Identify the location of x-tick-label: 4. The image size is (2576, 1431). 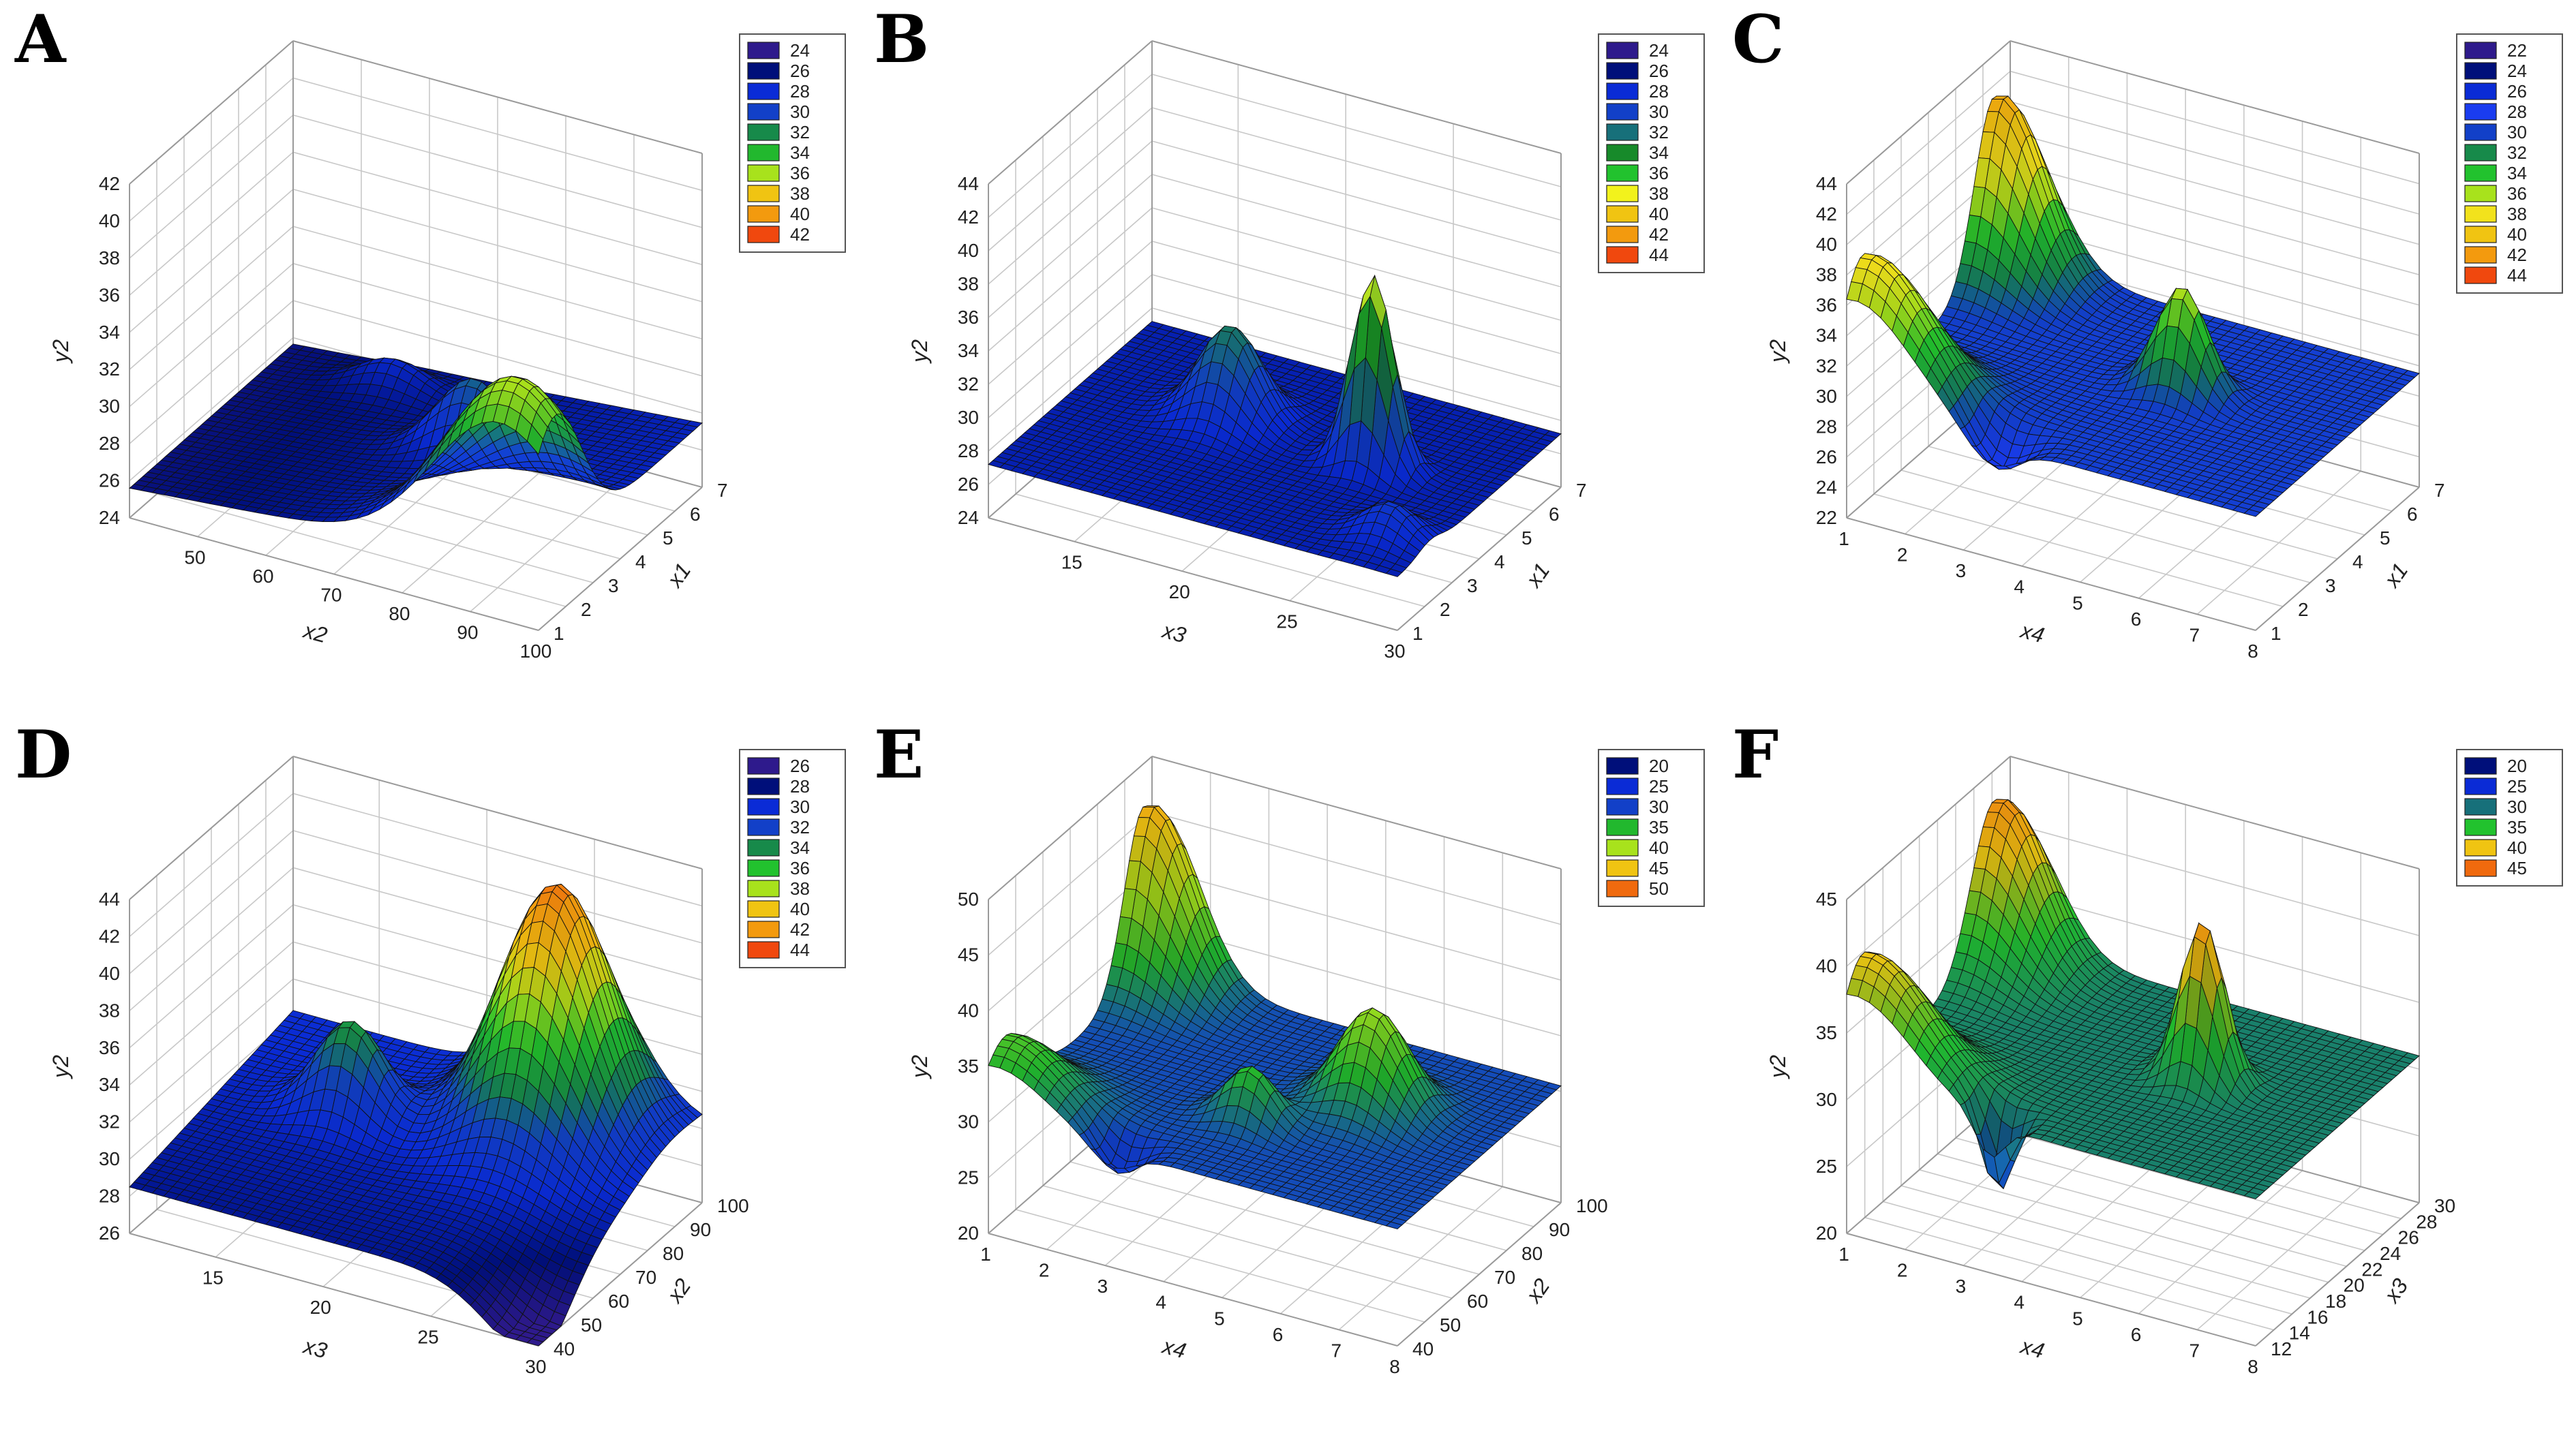
(2020, 587).